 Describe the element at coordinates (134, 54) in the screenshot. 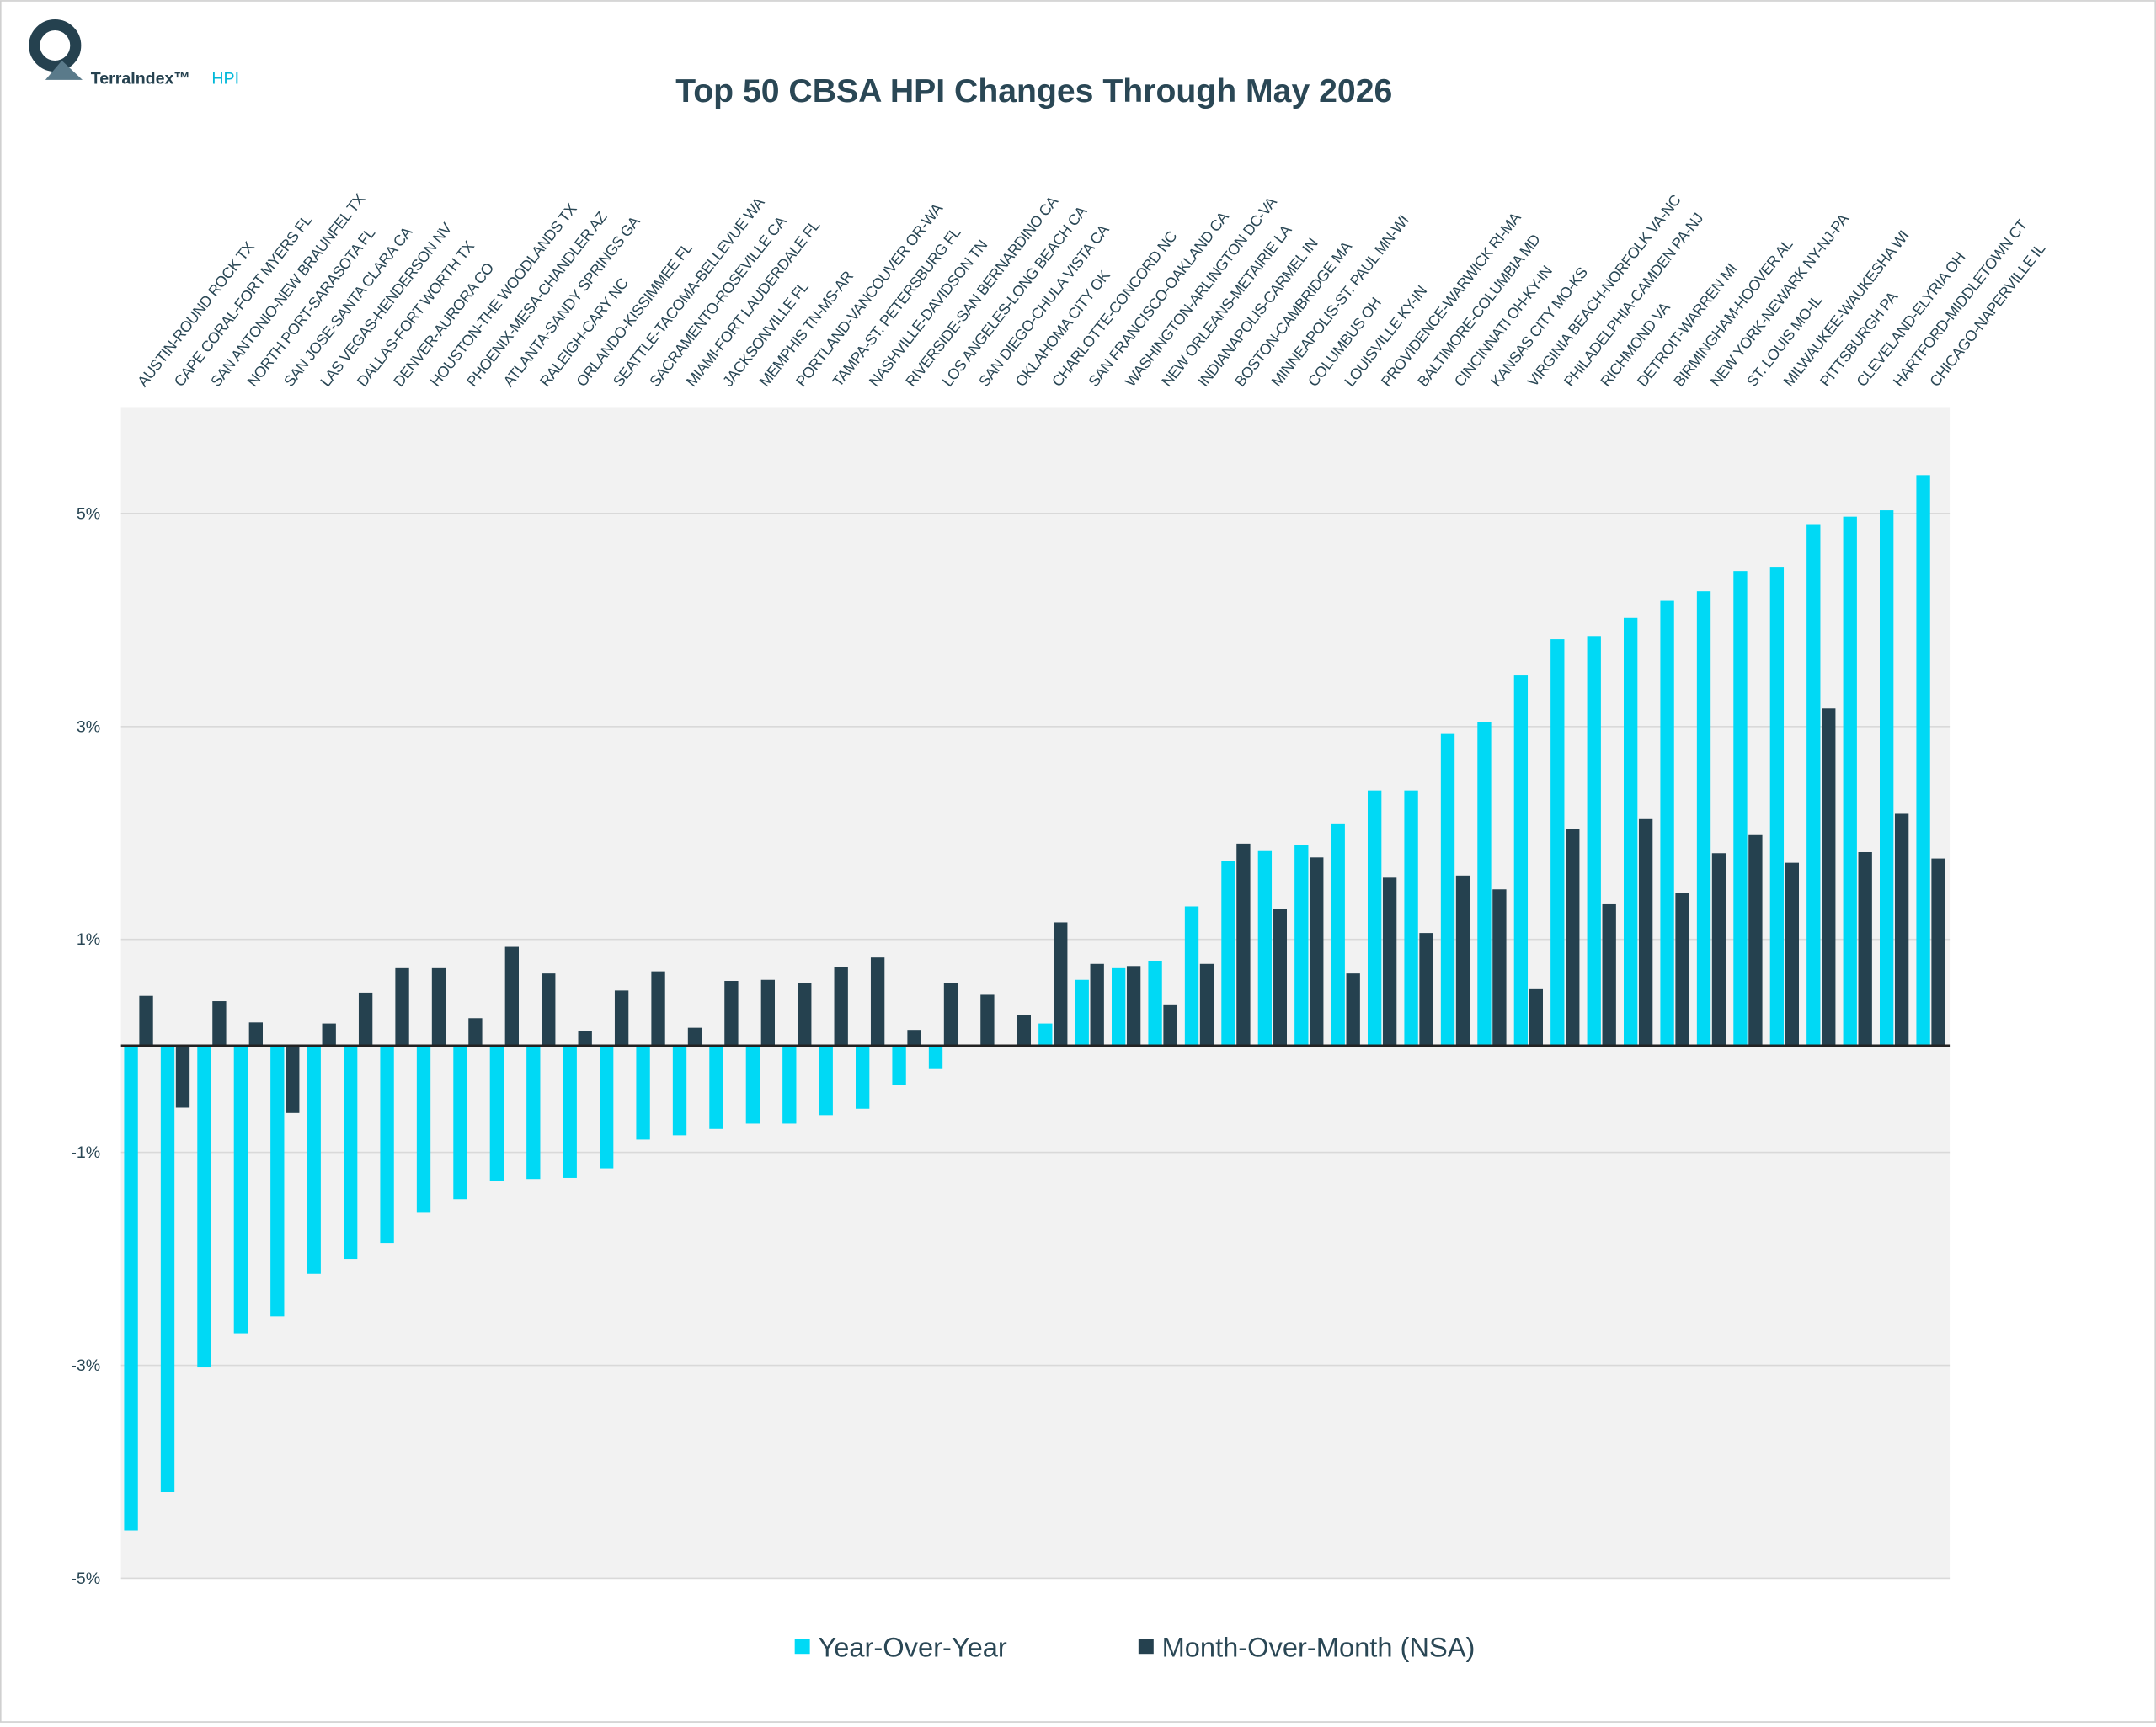

I see `logo: TerraIndex™ HPI` at that location.